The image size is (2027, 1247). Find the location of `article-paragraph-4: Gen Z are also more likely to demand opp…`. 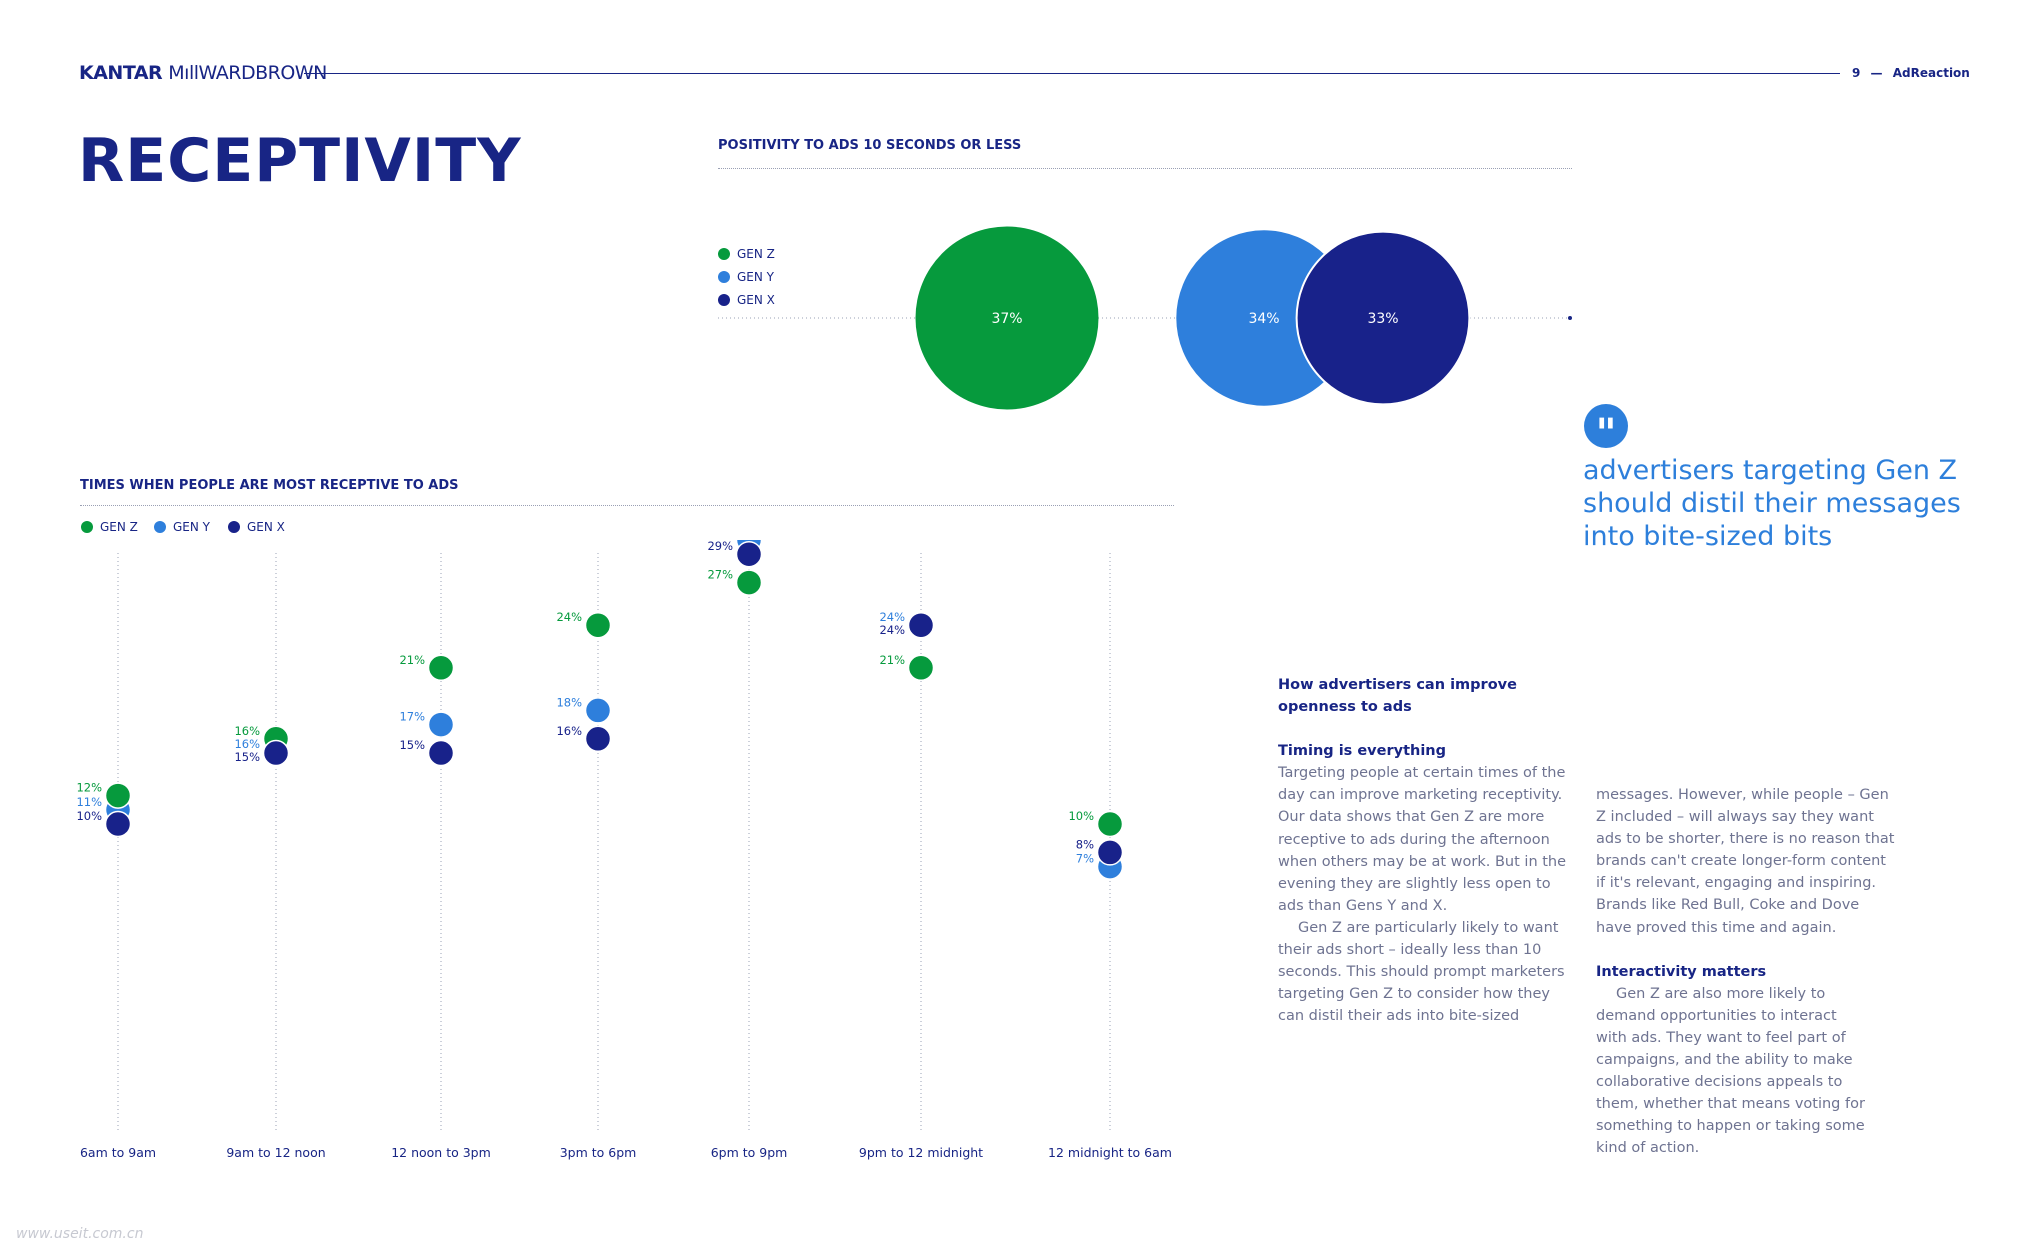

article-paragraph-4: Gen Z are also more likely to demand opp… is located at coordinates (1730, 1071).